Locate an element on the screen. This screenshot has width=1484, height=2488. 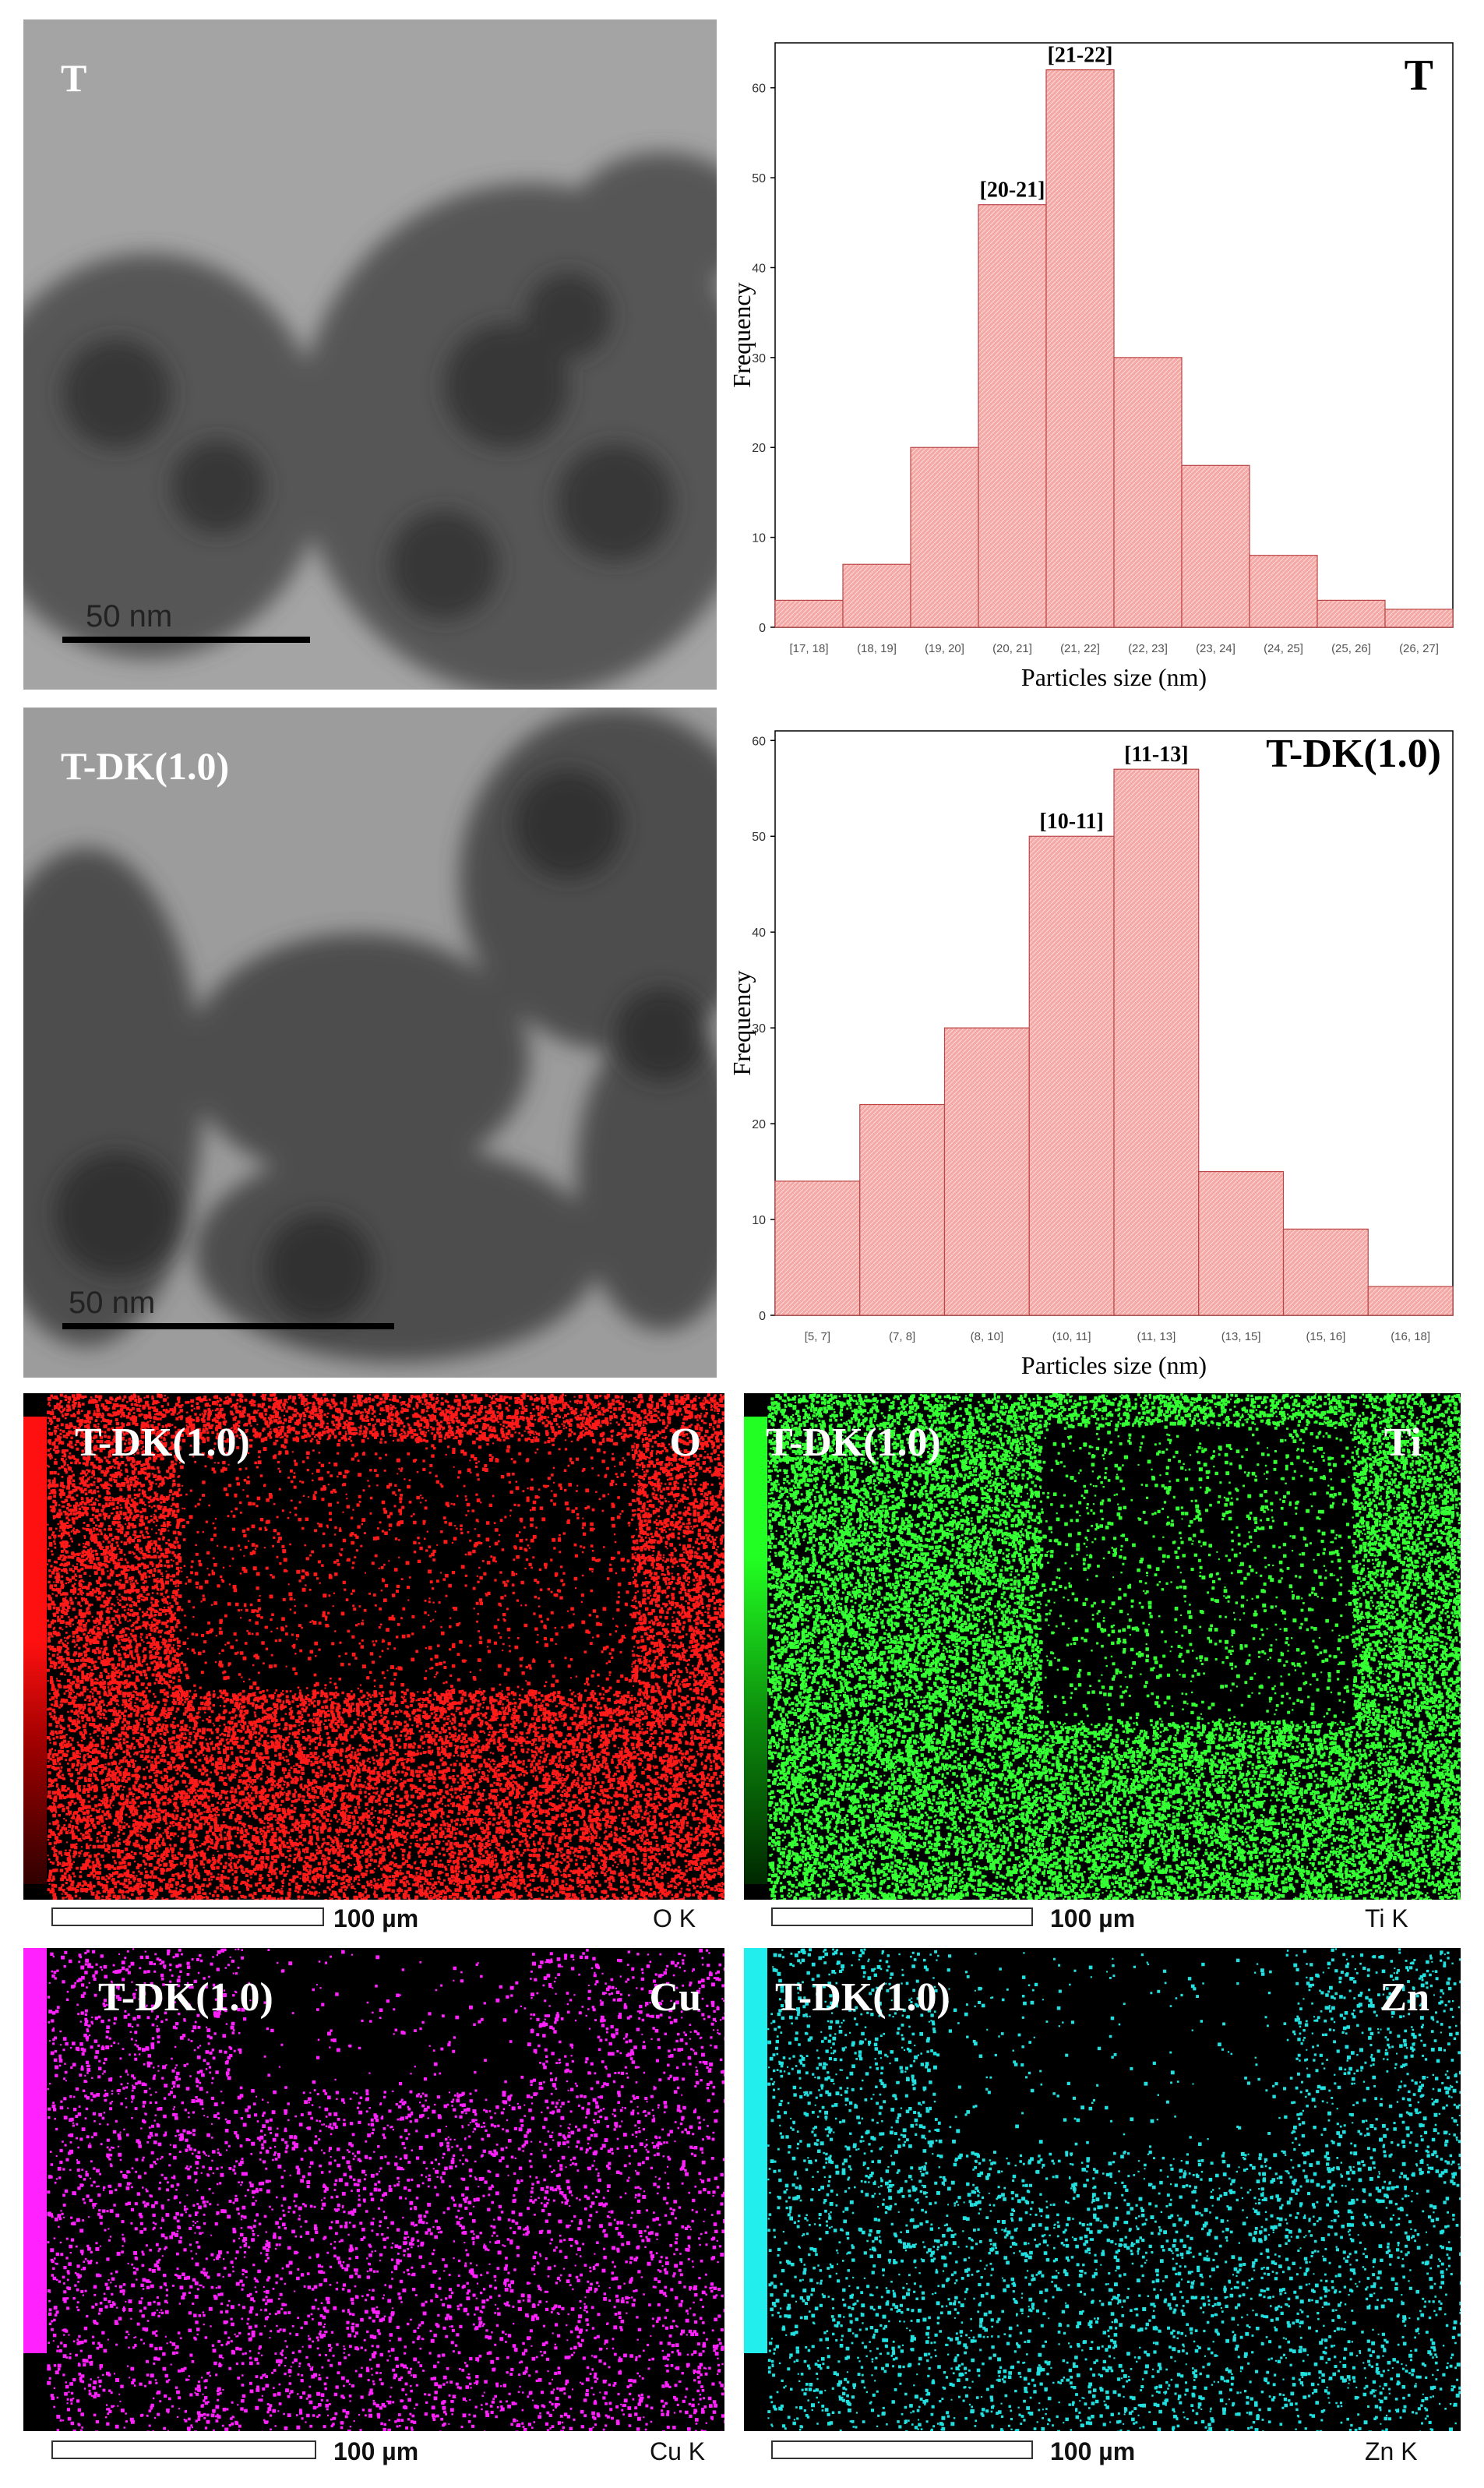
x-tick-label: (21, 22] is located at coordinates (1080, 648).